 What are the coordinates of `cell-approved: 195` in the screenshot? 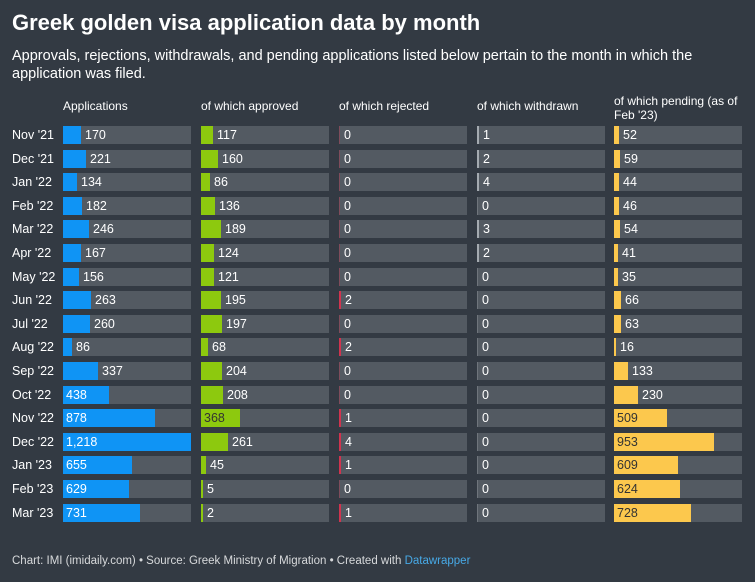 It's located at (265, 300).